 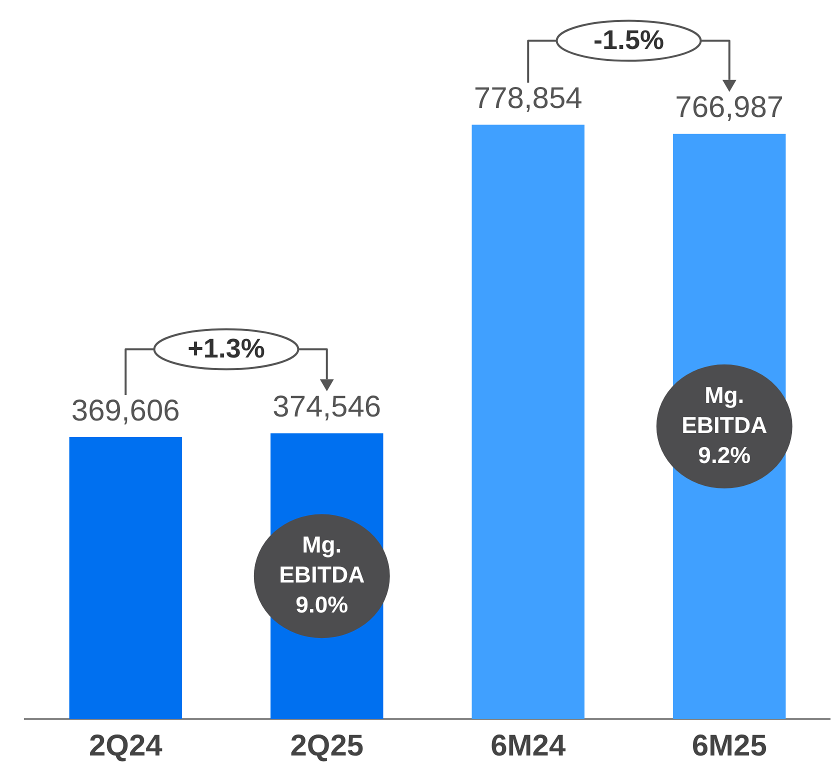 What do you see at coordinates (327, 745) in the screenshot?
I see `x-tick-label: 2Q25` at bounding box center [327, 745].